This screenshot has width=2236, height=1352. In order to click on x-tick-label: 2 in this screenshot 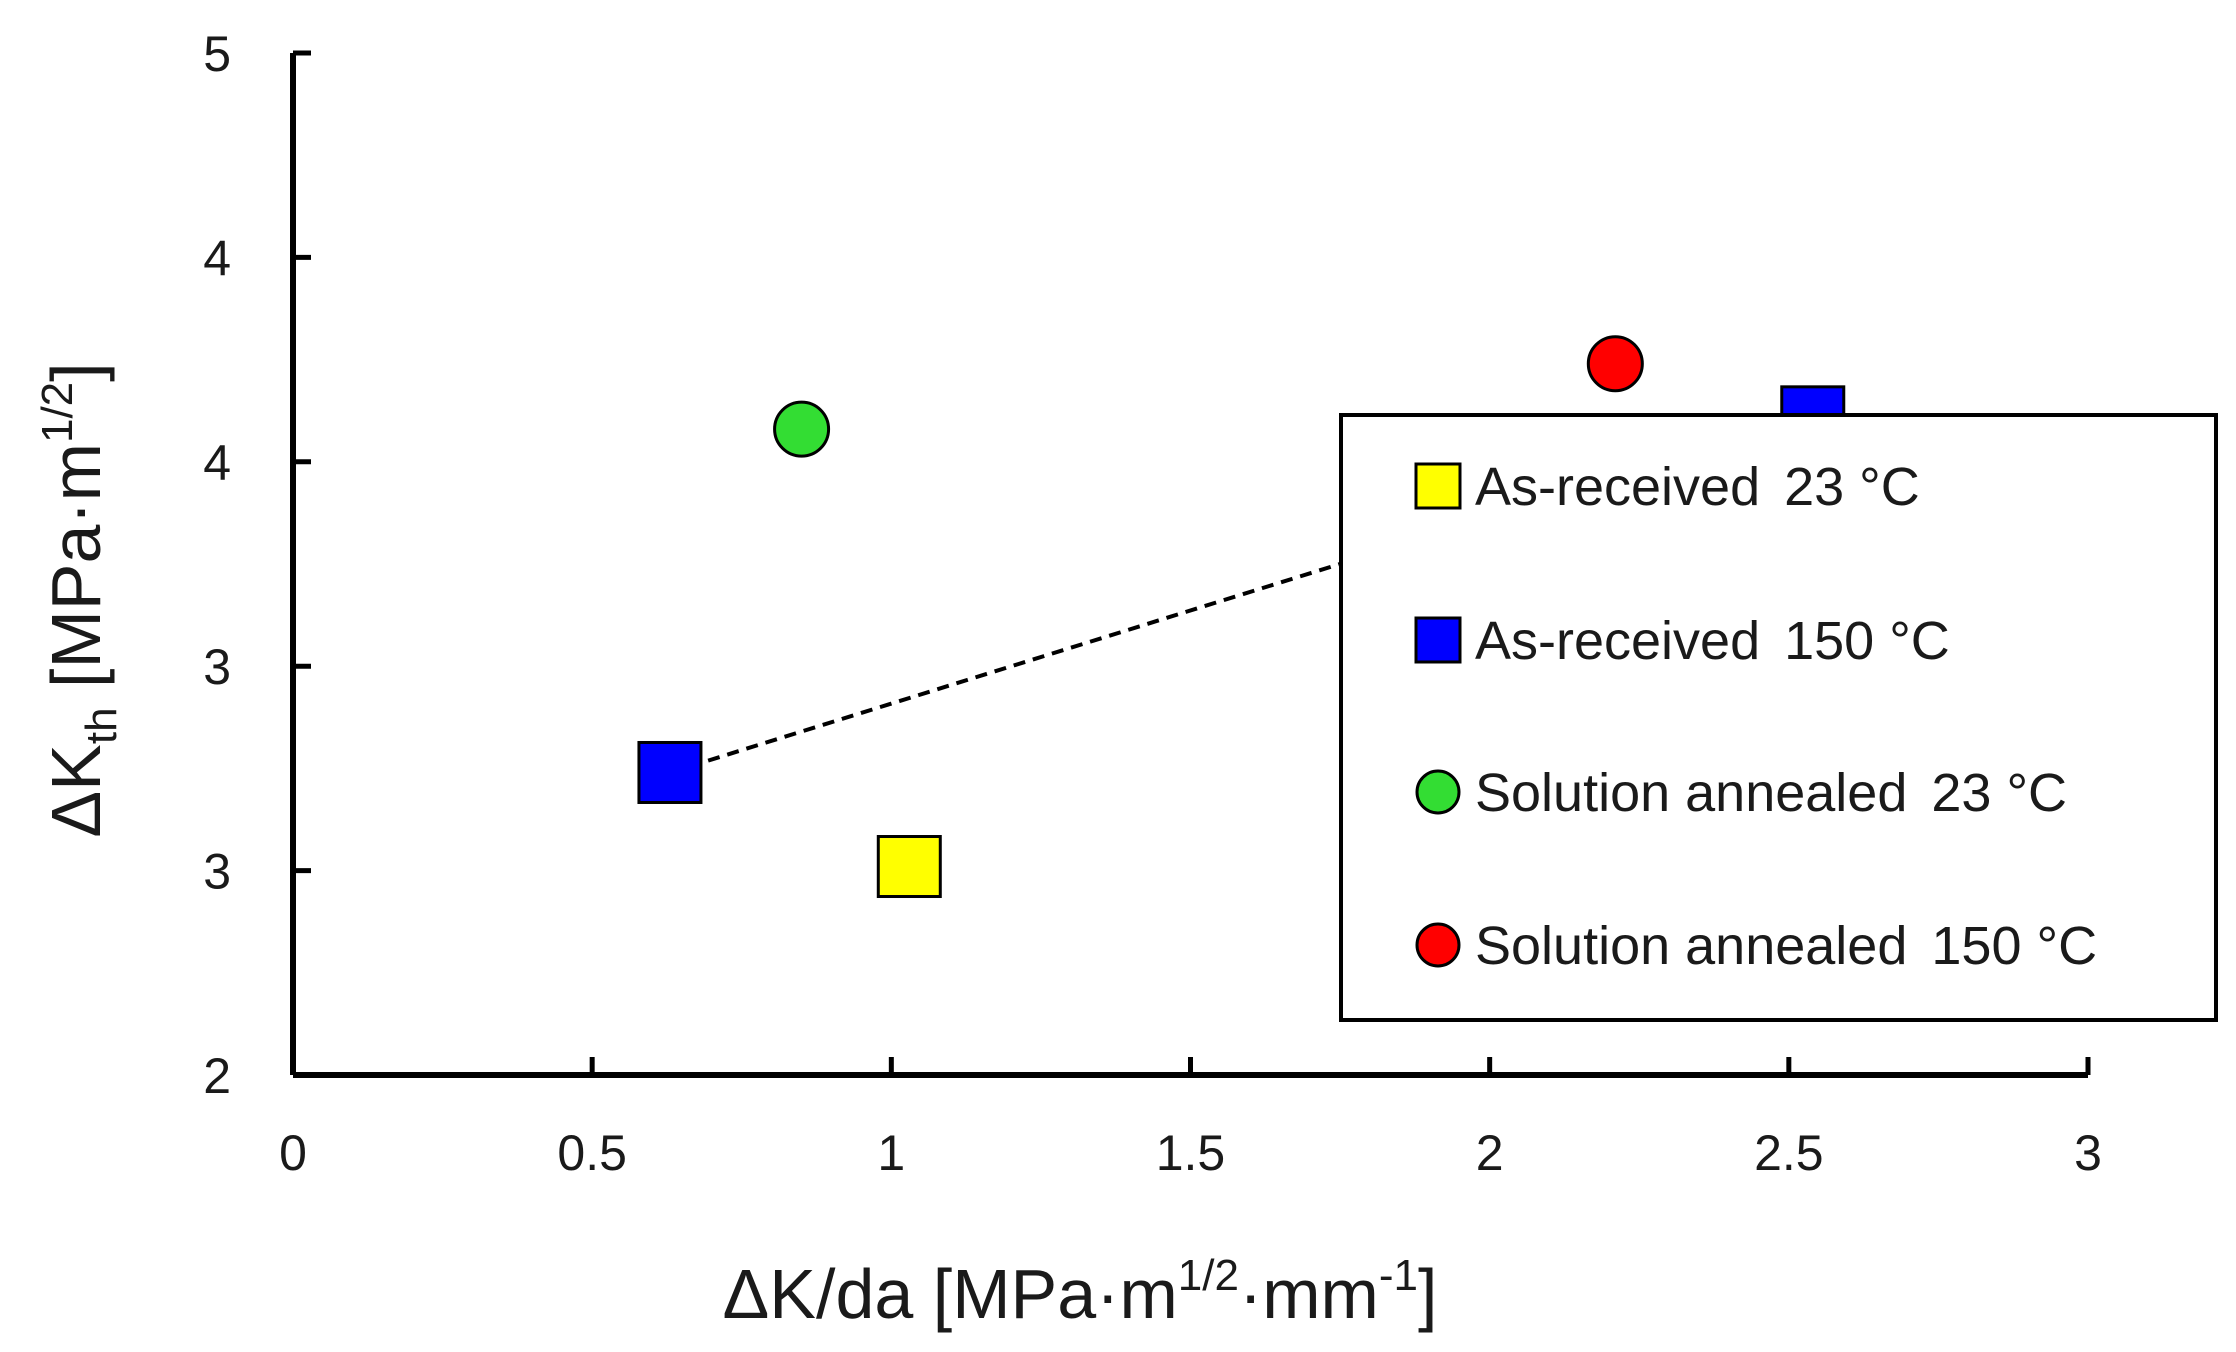, I will do `click(1490, 1153)`.